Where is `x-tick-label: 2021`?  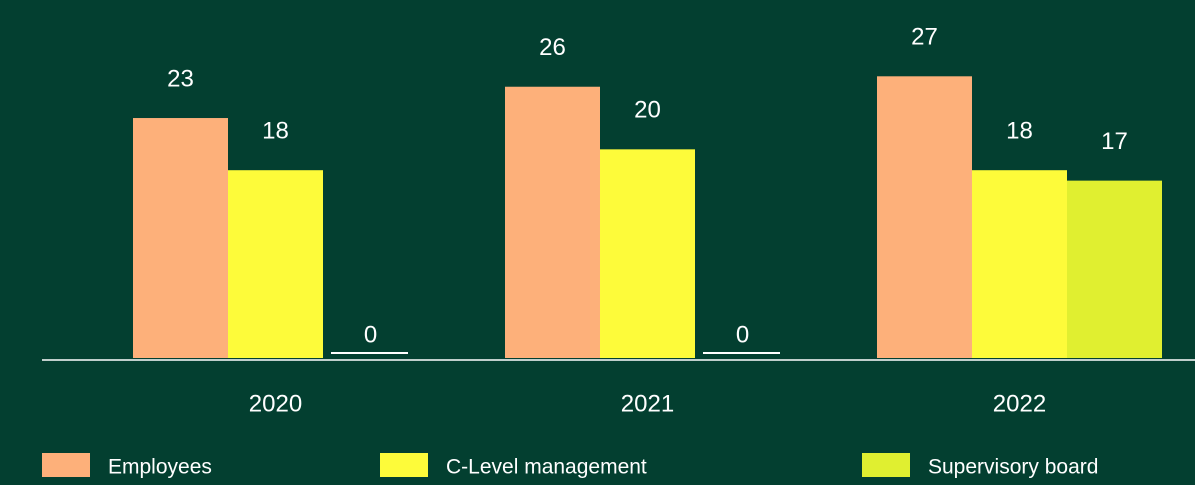
x-tick-label: 2021 is located at coordinates (647, 403).